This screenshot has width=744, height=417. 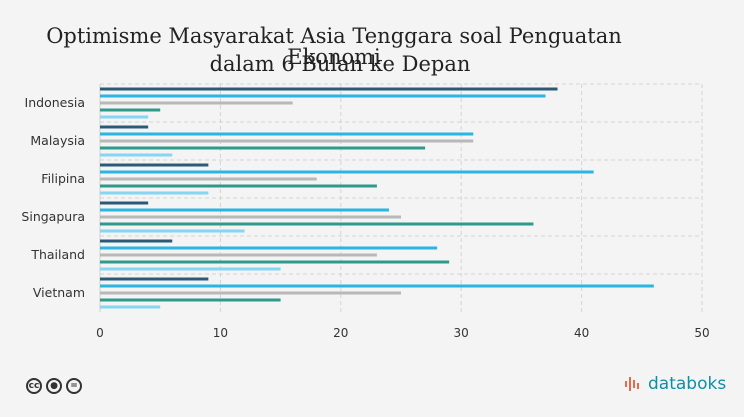 What do you see at coordinates (59, 292) in the screenshot?
I see `category-label-5: Vietnam` at bounding box center [59, 292].